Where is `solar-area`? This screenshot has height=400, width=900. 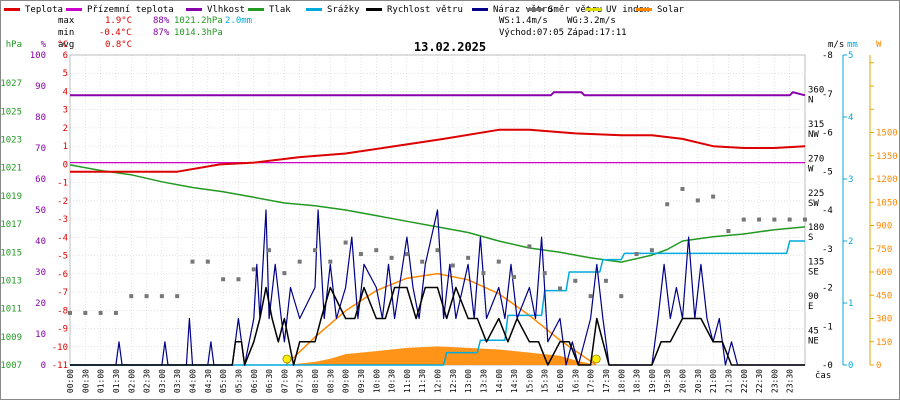 solar-area is located at coordinates (441, 355).